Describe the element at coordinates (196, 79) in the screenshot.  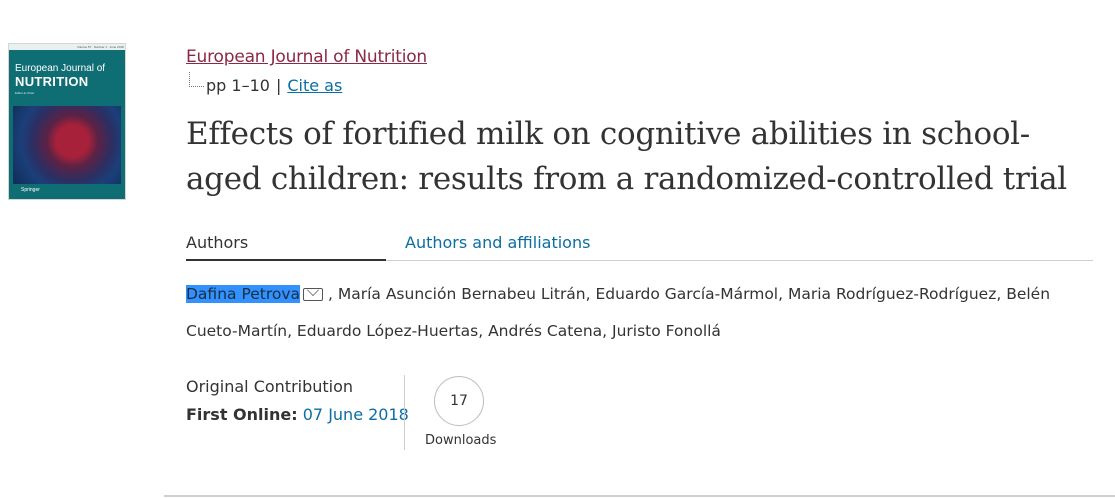
I see `tree-connector` at that location.